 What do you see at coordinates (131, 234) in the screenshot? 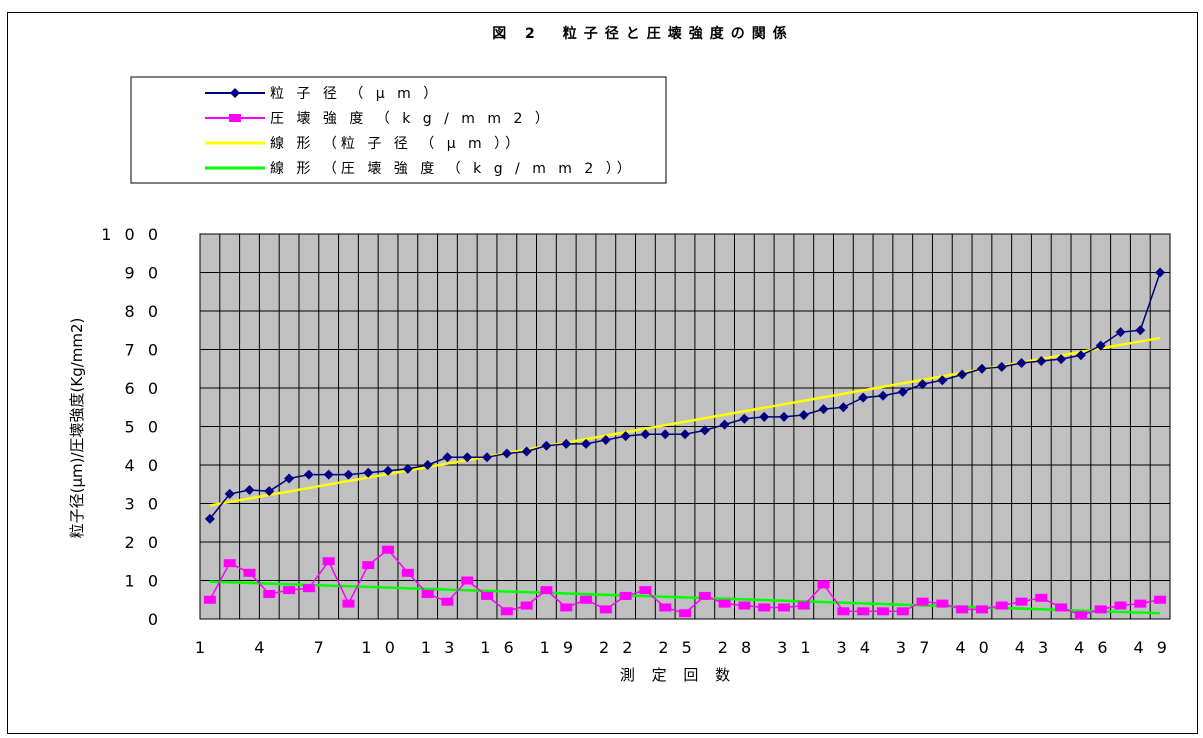
I see `y-tick-label: 1 0 0` at bounding box center [131, 234].